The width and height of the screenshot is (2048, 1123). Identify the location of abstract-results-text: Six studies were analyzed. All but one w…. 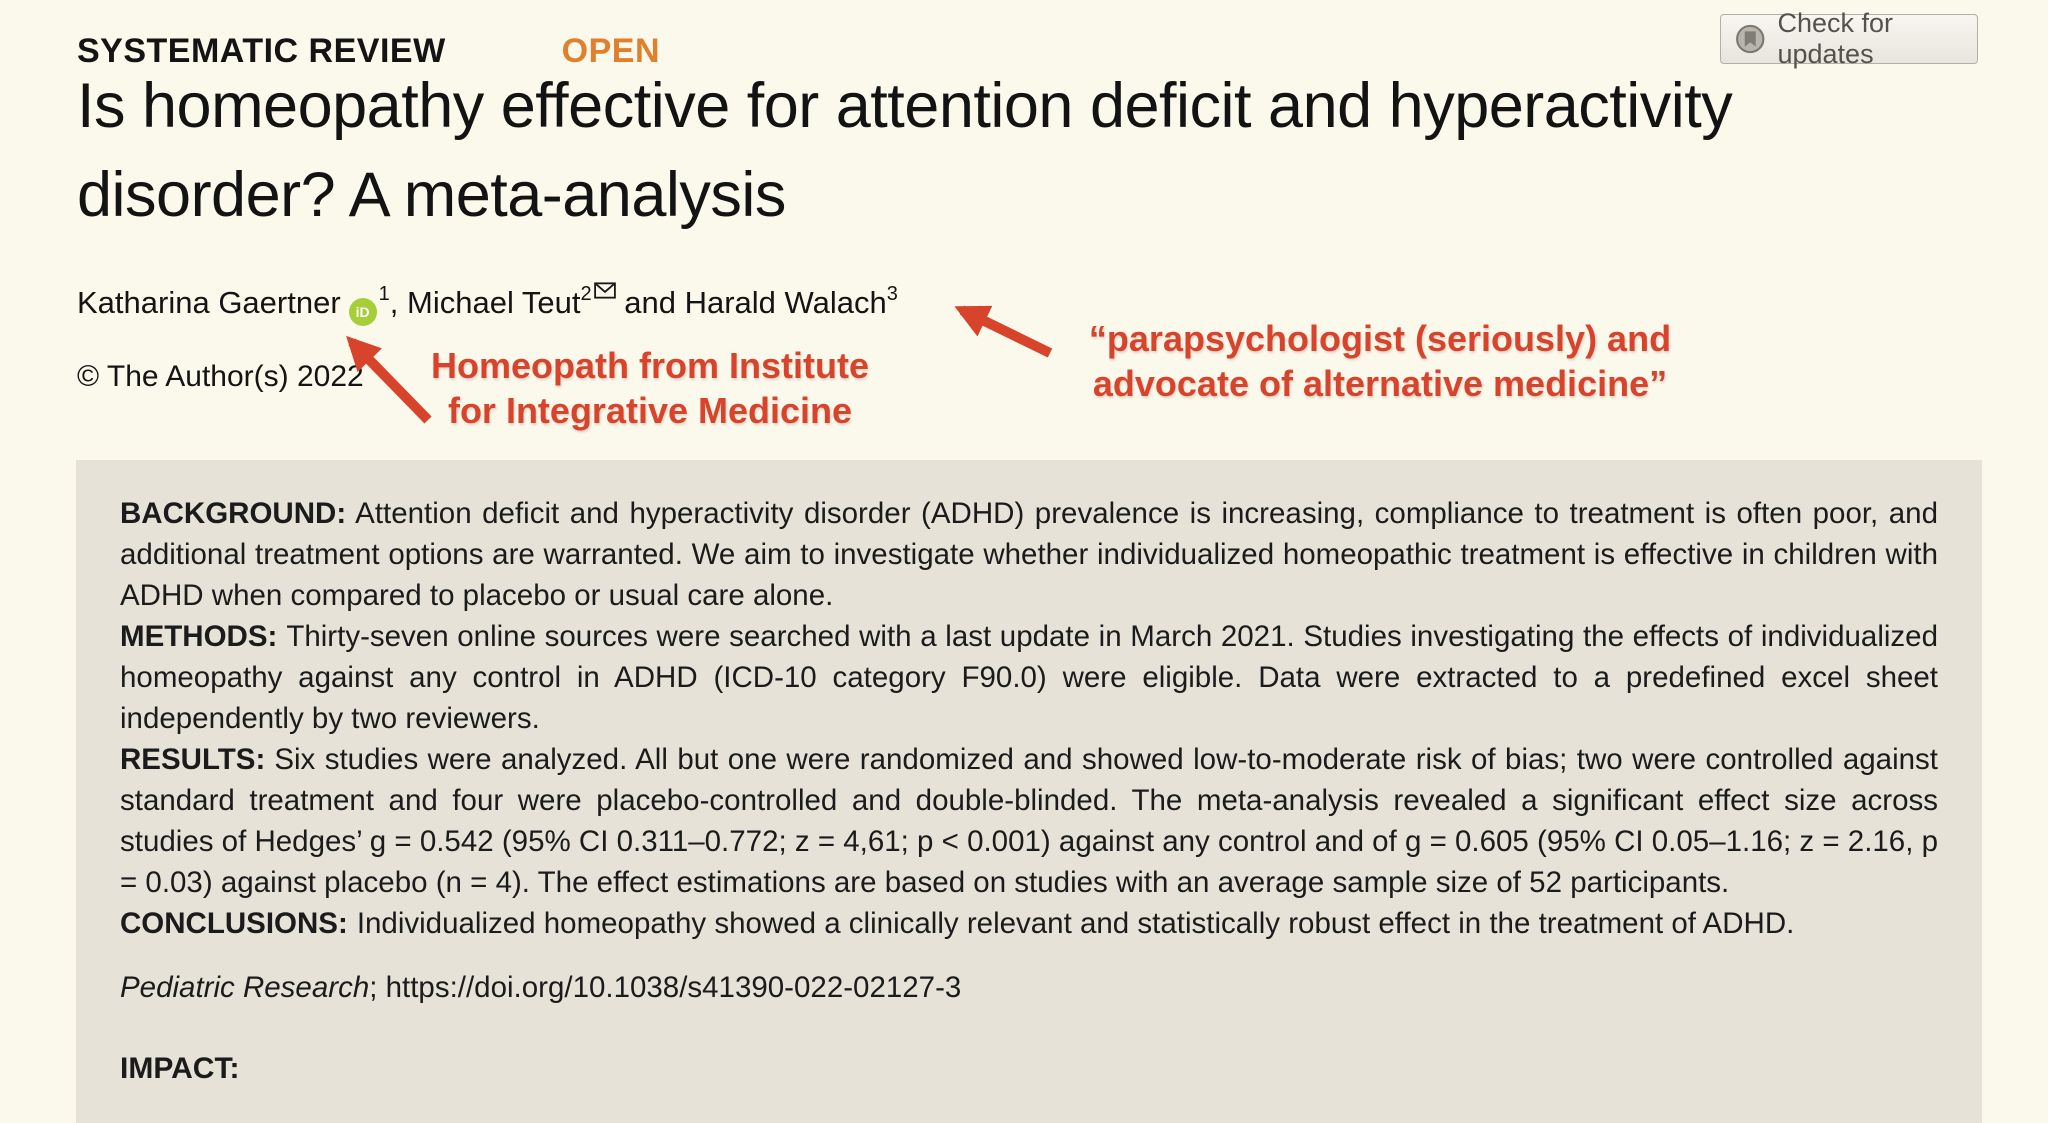
(1029, 821).